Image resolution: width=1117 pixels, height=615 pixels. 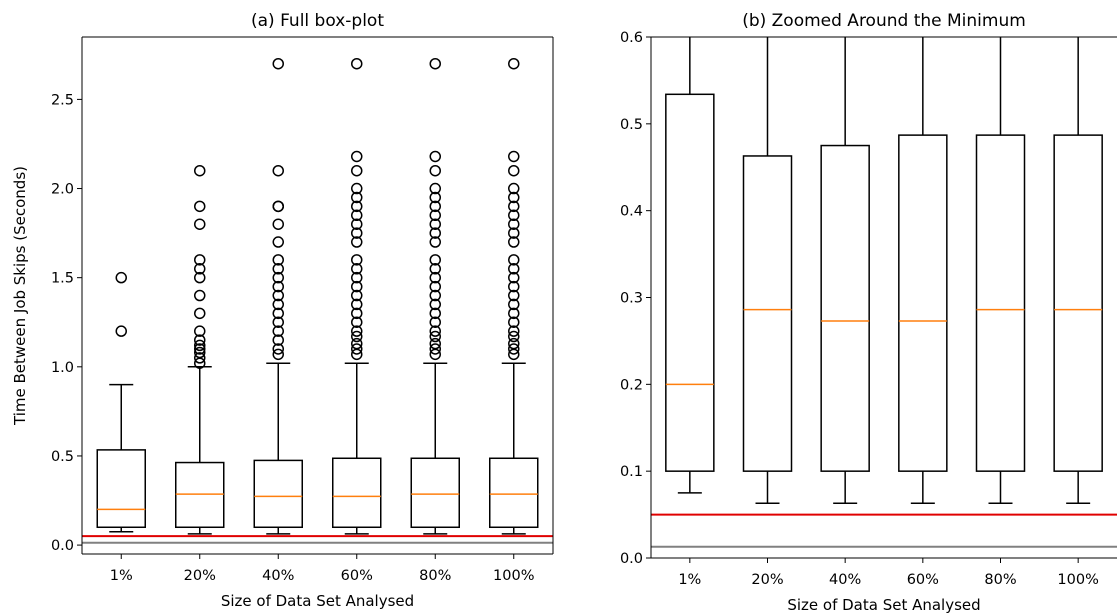 What do you see at coordinates (317, 21) in the screenshot?
I see `chart-title: (a) Full box-plot` at bounding box center [317, 21].